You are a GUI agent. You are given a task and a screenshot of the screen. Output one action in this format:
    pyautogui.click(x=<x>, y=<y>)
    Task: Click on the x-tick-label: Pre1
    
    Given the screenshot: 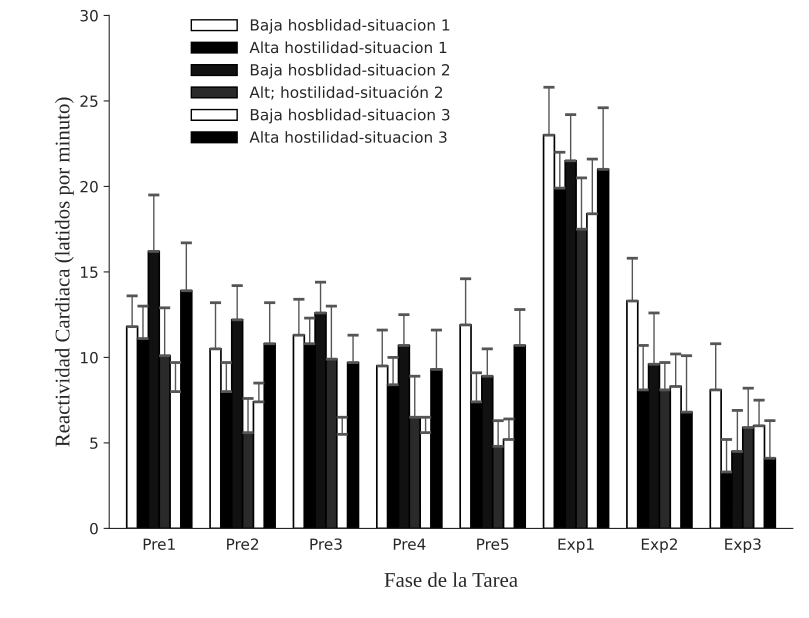 What is the action you would take?
    pyautogui.click(x=159, y=544)
    